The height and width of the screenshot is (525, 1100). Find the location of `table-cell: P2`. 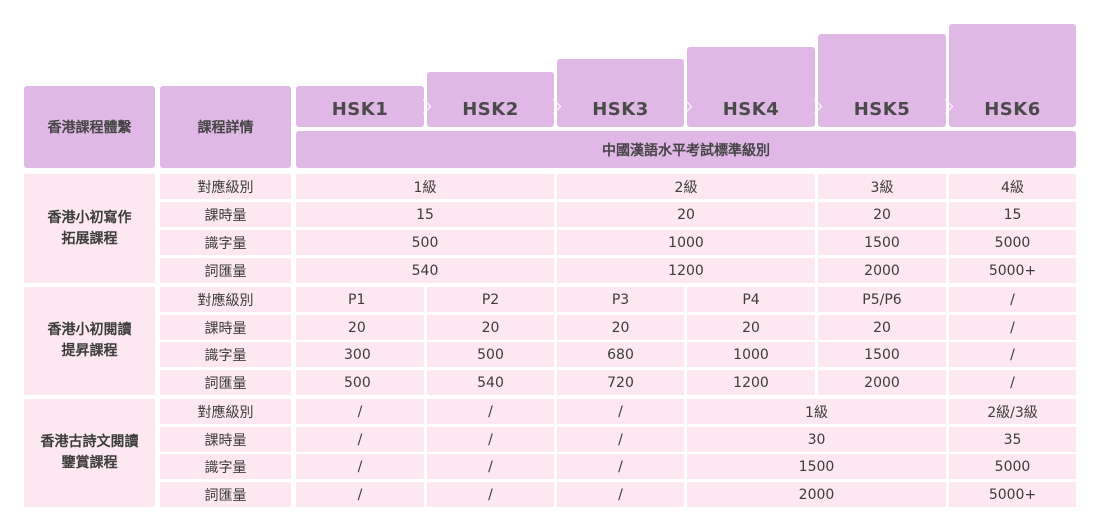

table-cell: P2 is located at coordinates (490, 299).